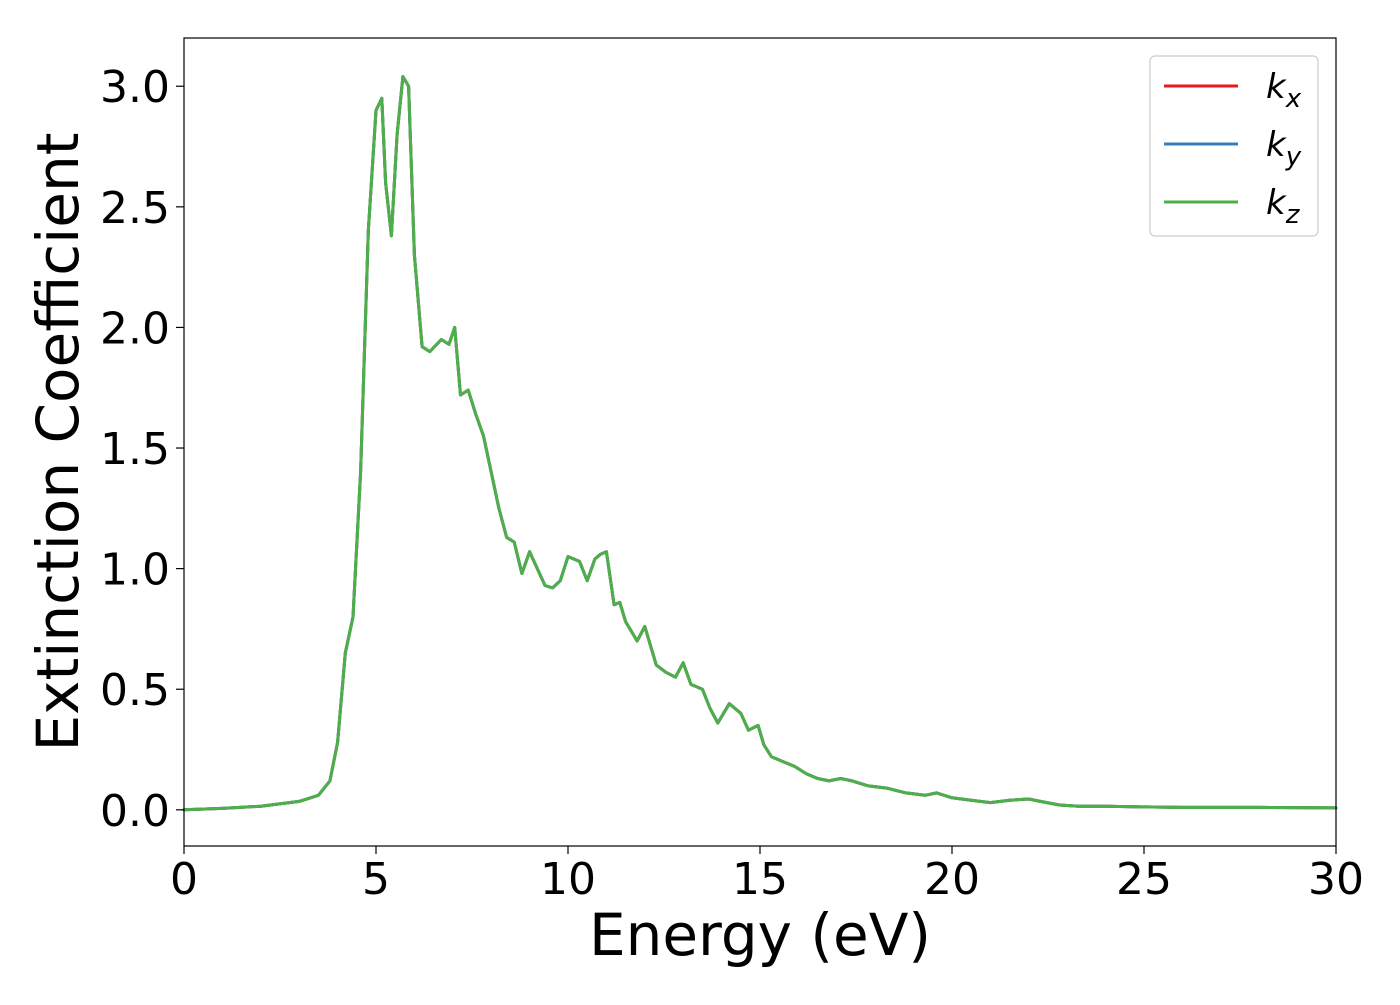 The image size is (1400, 1005). I want to click on x-axis-ticks: 0 5 10 15 20 25 30, so click(767, 875).